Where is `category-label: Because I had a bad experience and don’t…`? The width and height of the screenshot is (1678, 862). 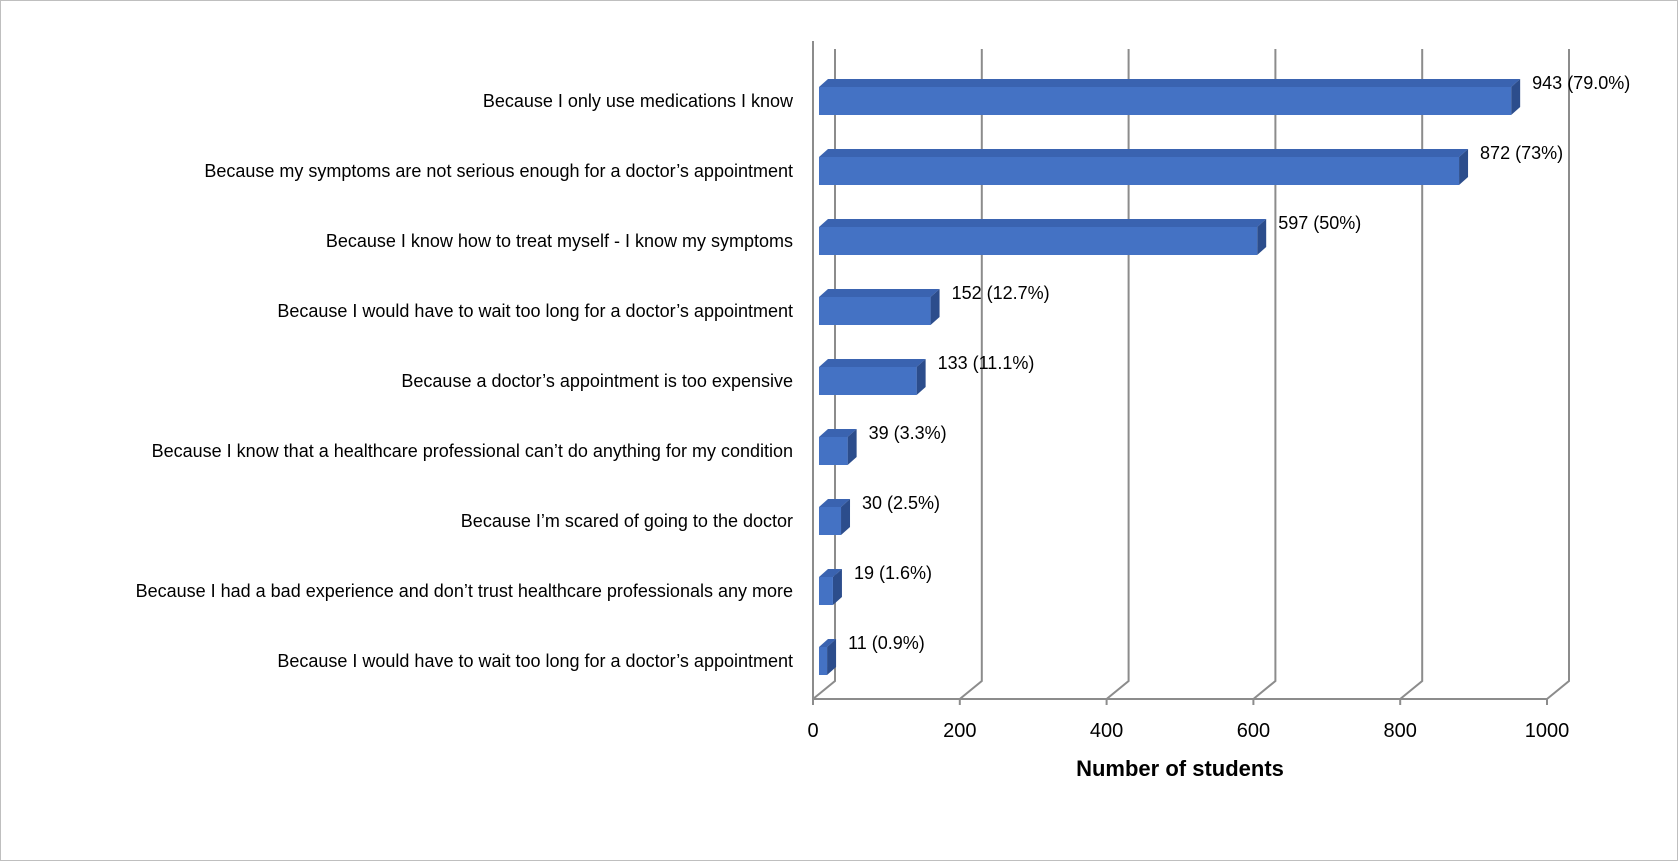
category-label: Because I had a bad experience and don’t… is located at coordinates (464, 591).